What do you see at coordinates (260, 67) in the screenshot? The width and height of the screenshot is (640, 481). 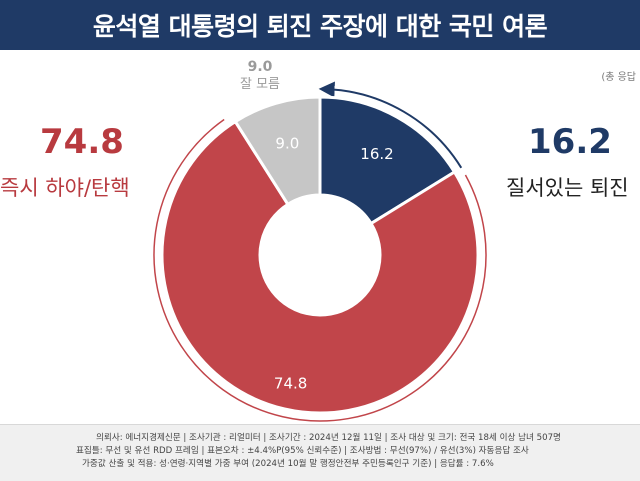 I see `unknown-value: 9.0` at bounding box center [260, 67].